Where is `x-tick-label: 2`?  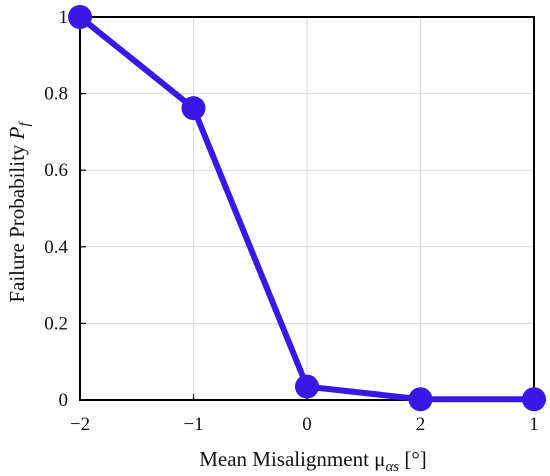 x-tick-label: 2 is located at coordinates (421, 424).